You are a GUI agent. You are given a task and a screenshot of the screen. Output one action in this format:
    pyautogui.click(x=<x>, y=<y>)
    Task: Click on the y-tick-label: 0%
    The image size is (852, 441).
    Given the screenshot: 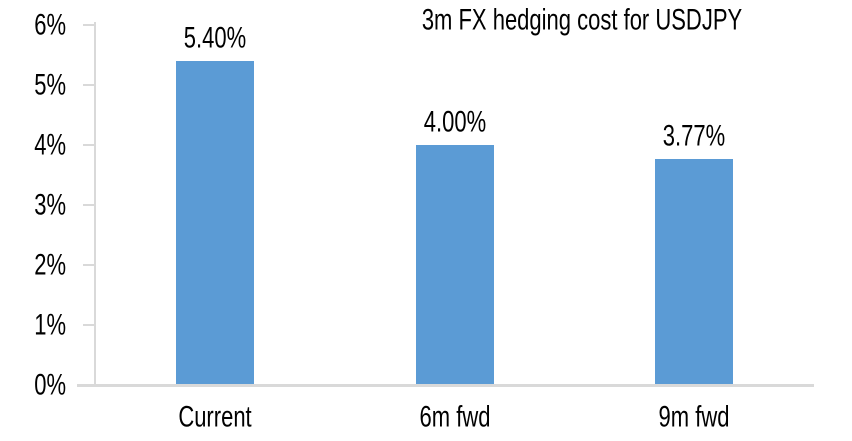 What is the action you would take?
    pyautogui.click(x=50, y=384)
    